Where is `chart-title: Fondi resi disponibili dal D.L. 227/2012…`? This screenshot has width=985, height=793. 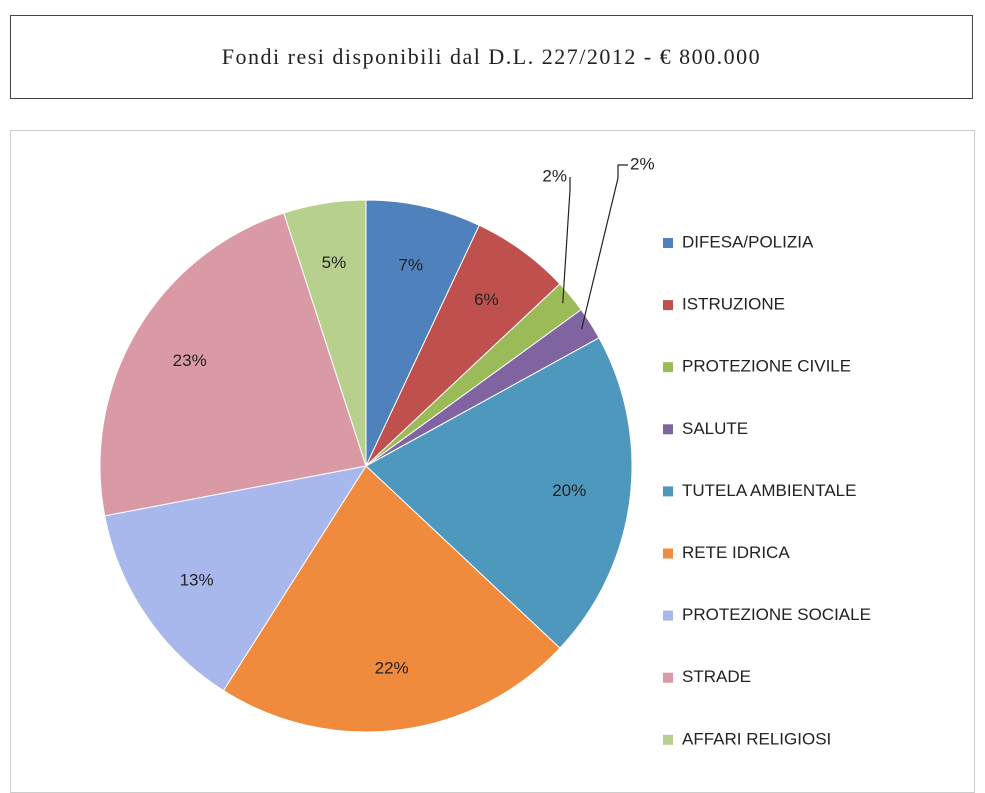 chart-title: Fondi resi disponibili dal D.L. 227/2012… is located at coordinates (491, 56).